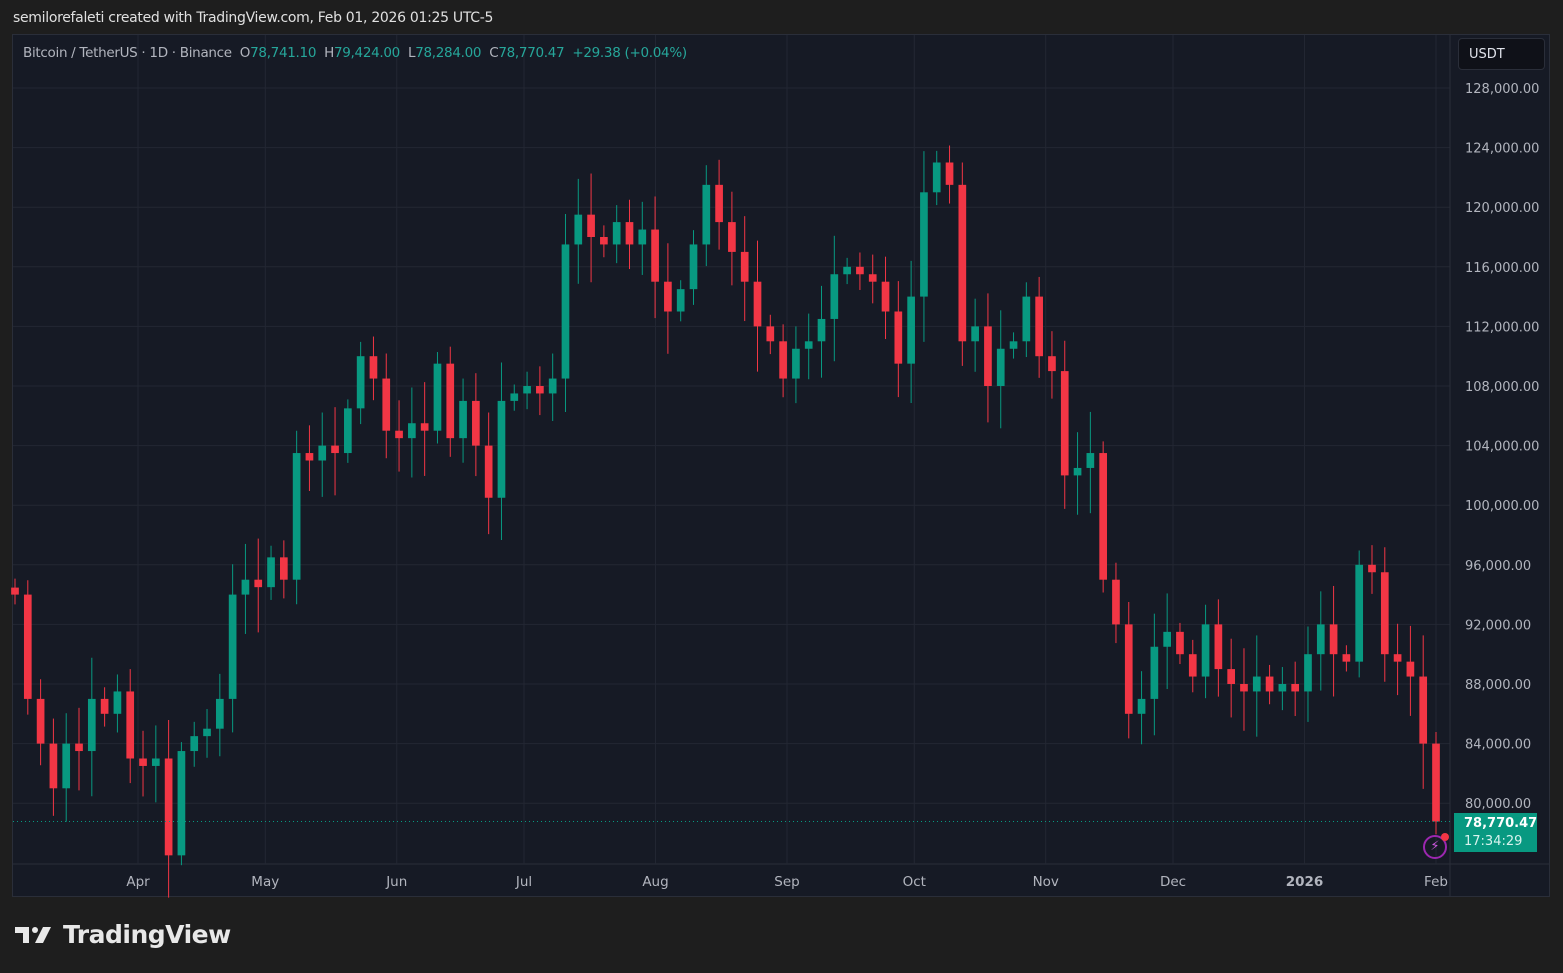 The width and height of the screenshot is (1563, 973). What do you see at coordinates (1445, 837) in the screenshot?
I see `notification-dot-icon` at bounding box center [1445, 837].